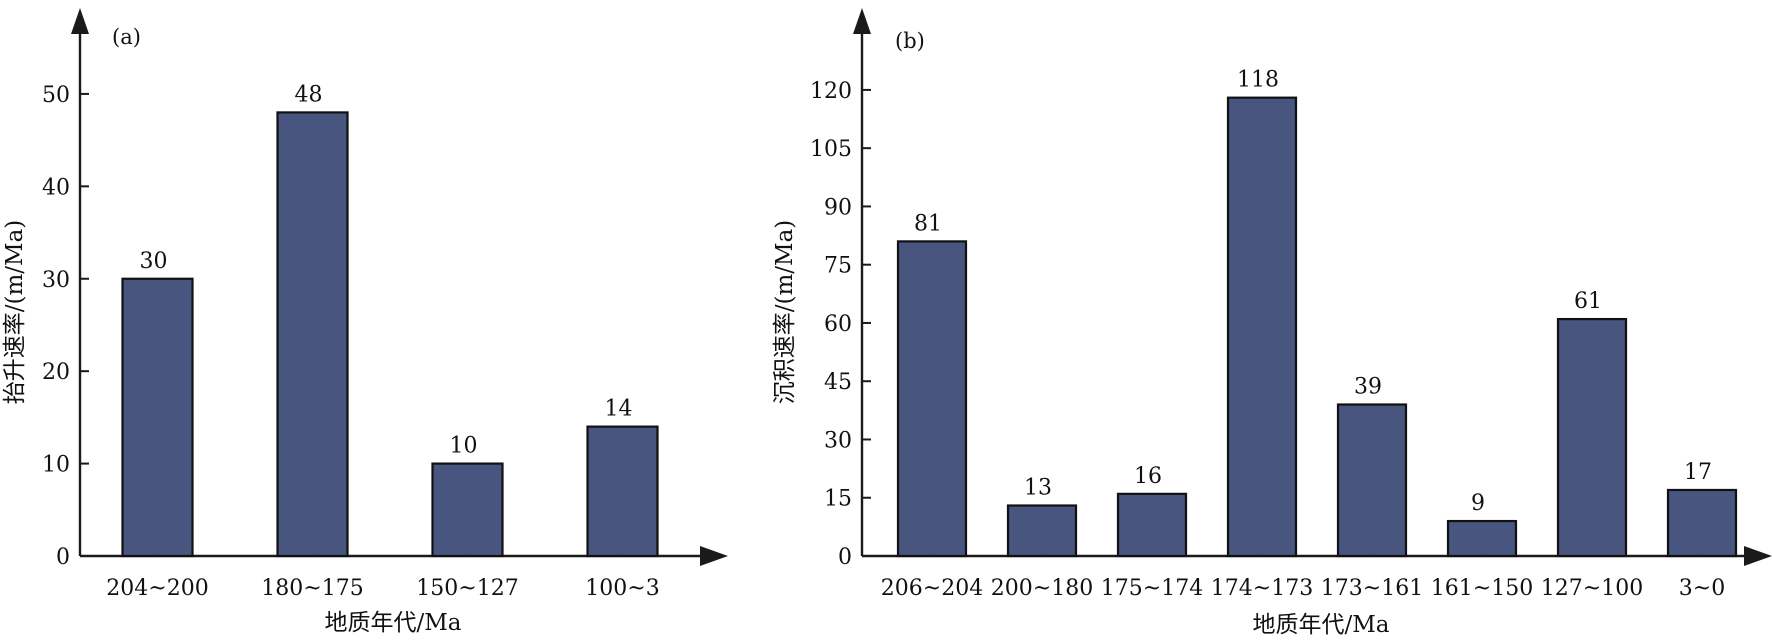 The width and height of the screenshot is (1772, 641). I want to click on x-tick-label: 100~3, so click(622, 588).